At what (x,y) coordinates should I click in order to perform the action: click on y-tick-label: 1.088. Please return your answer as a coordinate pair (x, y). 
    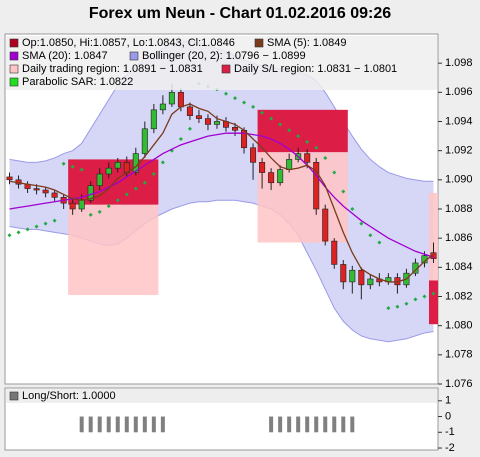
    Looking at the image, I should click on (459, 209).